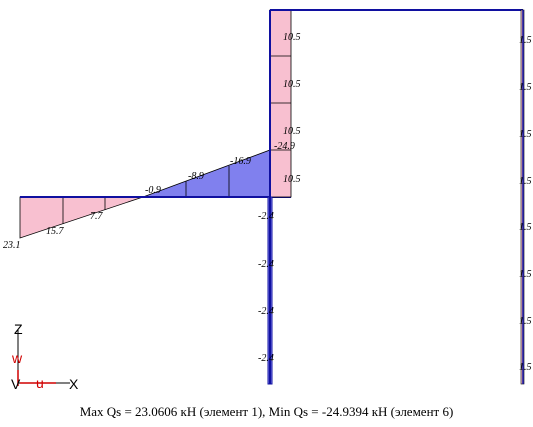 This screenshot has height=427, width=533. Describe the element at coordinates (196, 176) in the screenshot. I see `label-left-5: -8.9` at that location.